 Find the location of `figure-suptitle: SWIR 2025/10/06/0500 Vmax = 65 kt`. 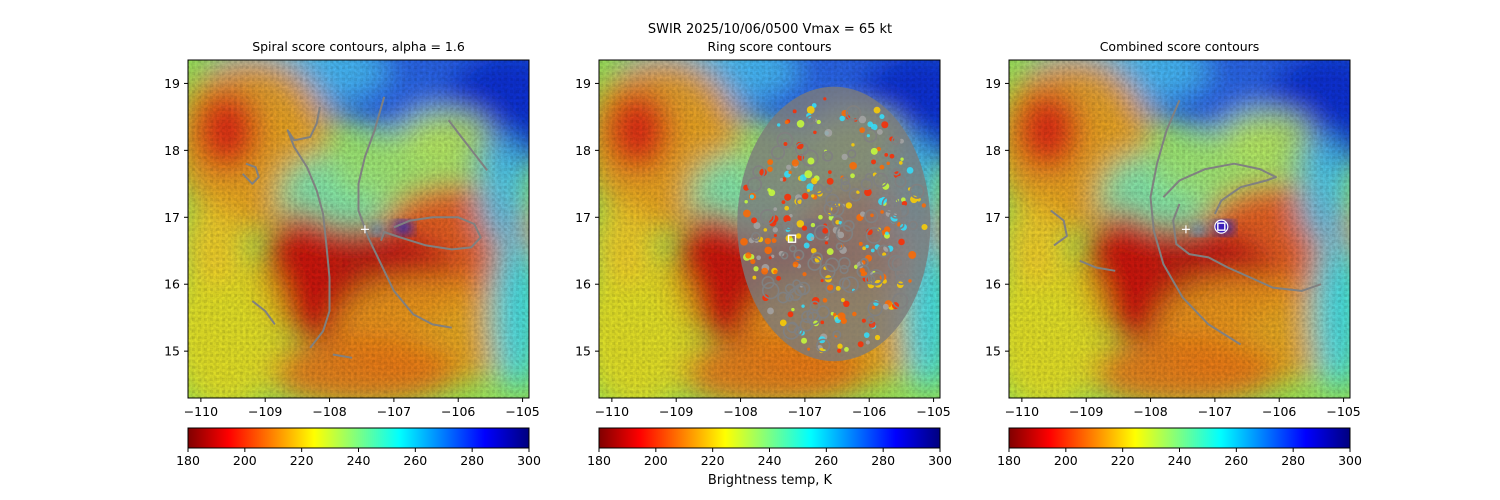

figure-suptitle: SWIR 2025/10/06/0500 Vmax = 65 kt is located at coordinates (770, 29).